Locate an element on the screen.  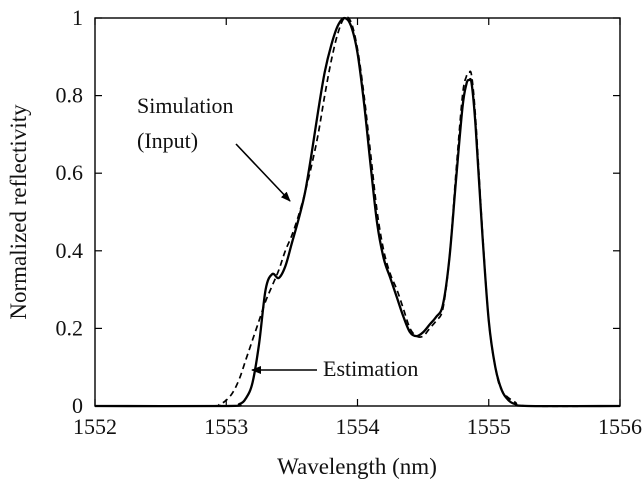
x-tick-label: 1555 is located at coordinates (489, 426).